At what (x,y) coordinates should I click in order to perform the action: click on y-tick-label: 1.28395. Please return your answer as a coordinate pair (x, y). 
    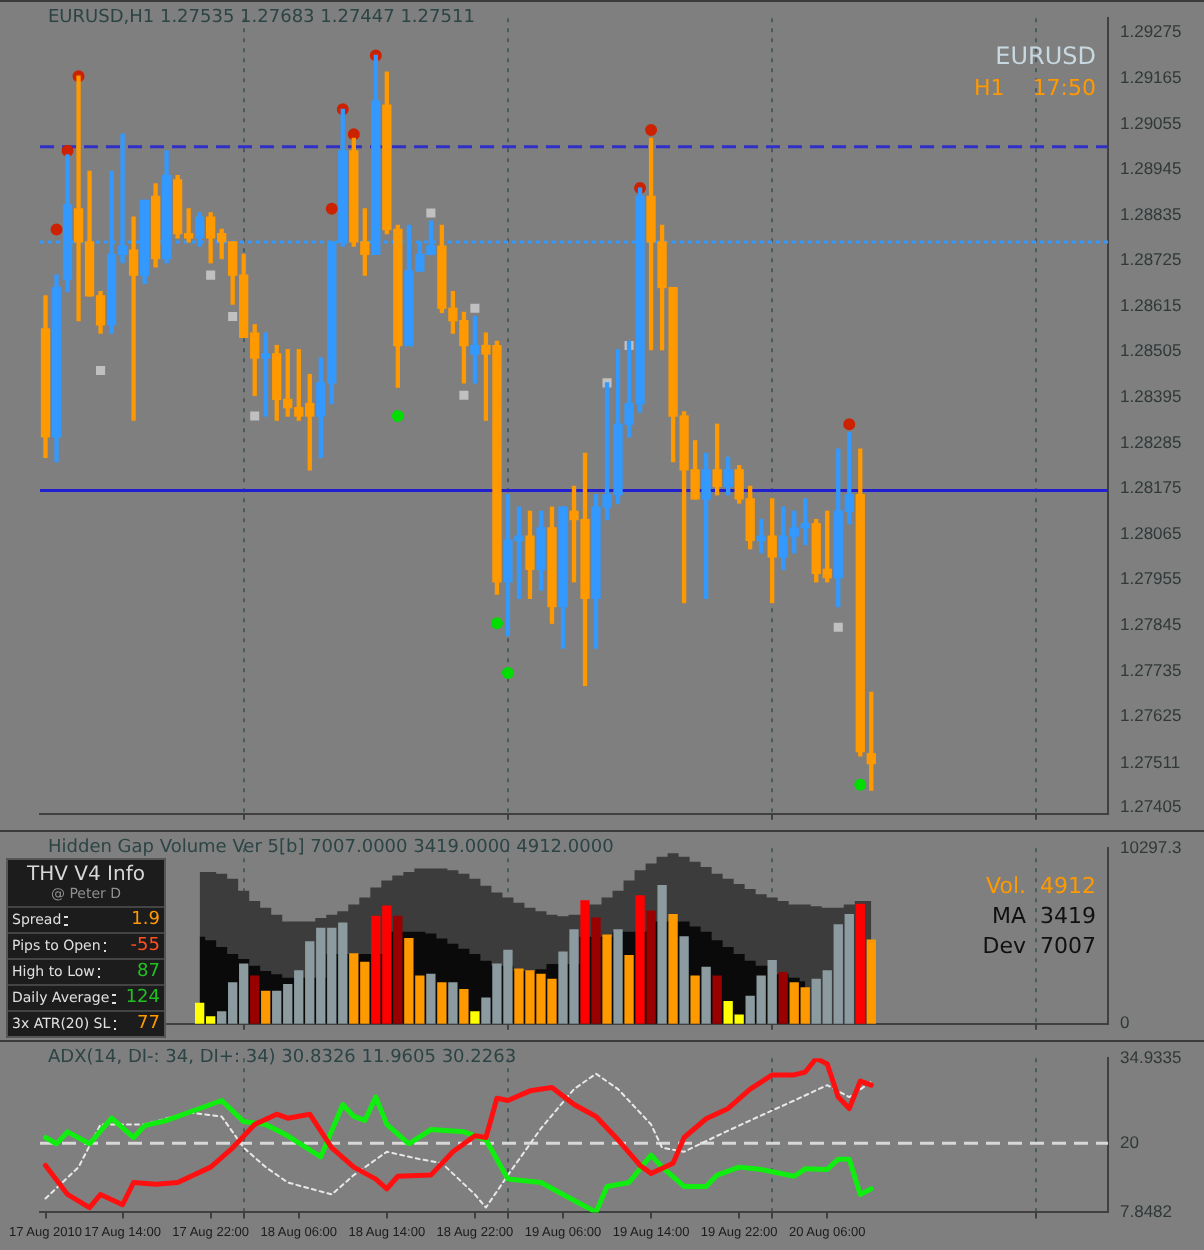
    Looking at the image, I should click on (1151, 396).